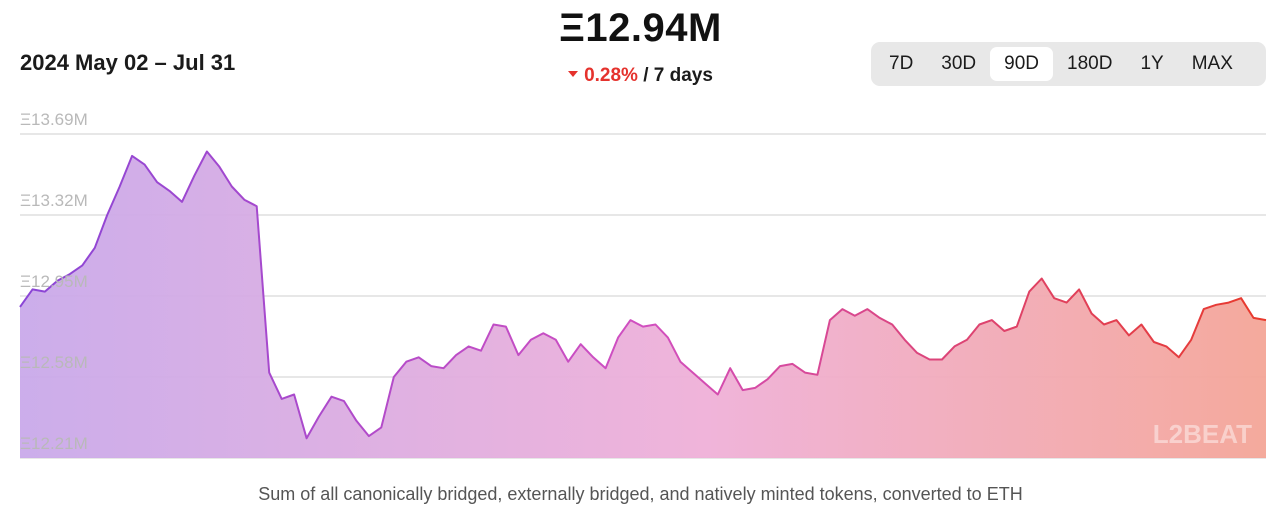 This screenshot has width=1281, height=520. Describe the element at coordinates (959, 63) in the screenshot. I see `range-button-30d: 30D` at that location.